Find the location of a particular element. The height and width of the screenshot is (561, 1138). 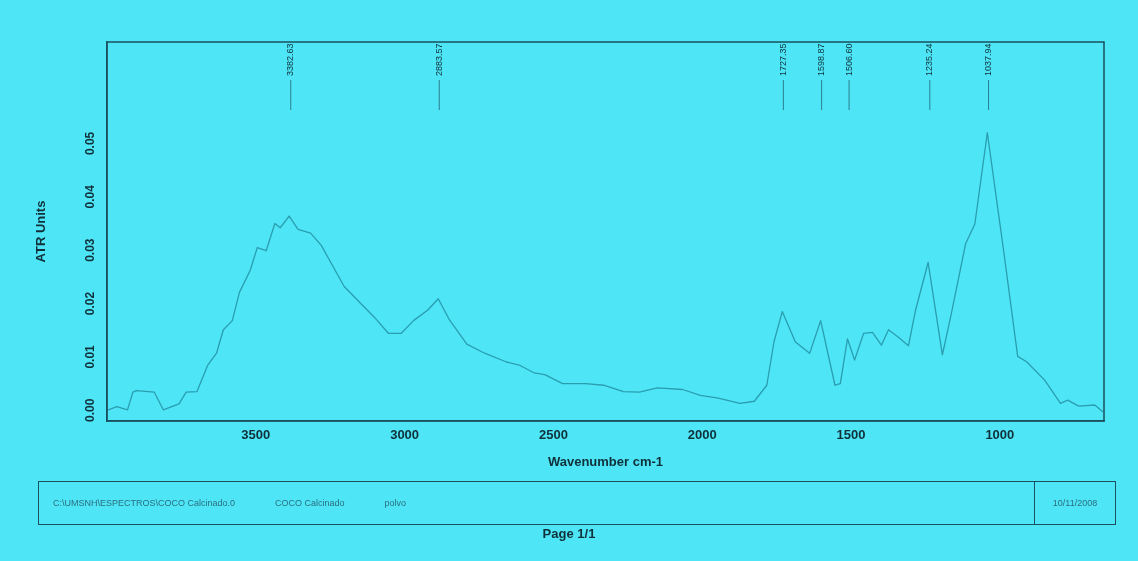

x-tick-label: 2000 is located at coordinates (702, 435).